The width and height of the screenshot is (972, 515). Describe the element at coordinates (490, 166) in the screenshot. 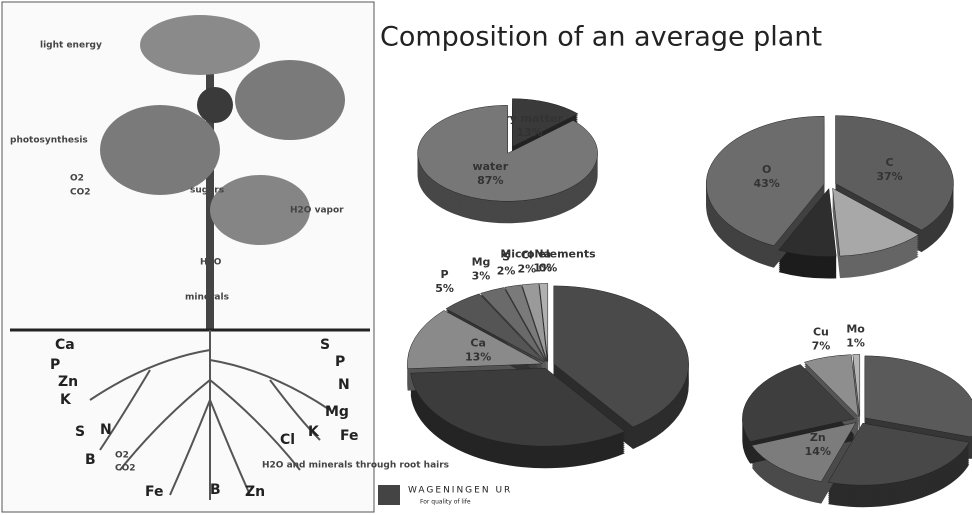

I see `data-label: water` at that location.